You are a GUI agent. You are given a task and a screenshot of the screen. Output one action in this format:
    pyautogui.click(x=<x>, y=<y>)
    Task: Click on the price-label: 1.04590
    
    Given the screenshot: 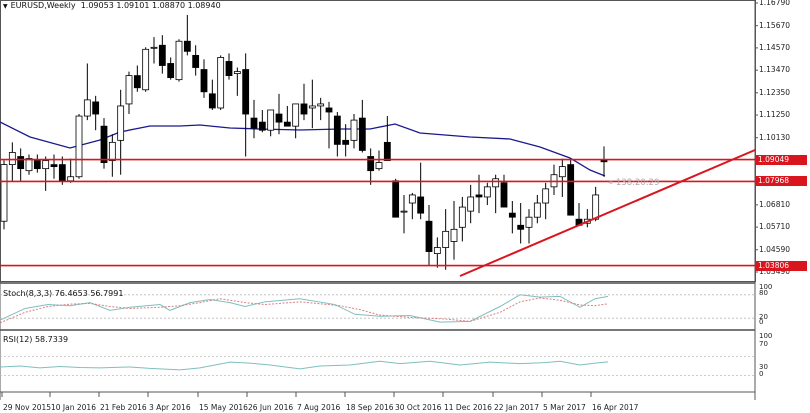 What is the action you would take?
    pyautogui.click(x=775, y=249)
    